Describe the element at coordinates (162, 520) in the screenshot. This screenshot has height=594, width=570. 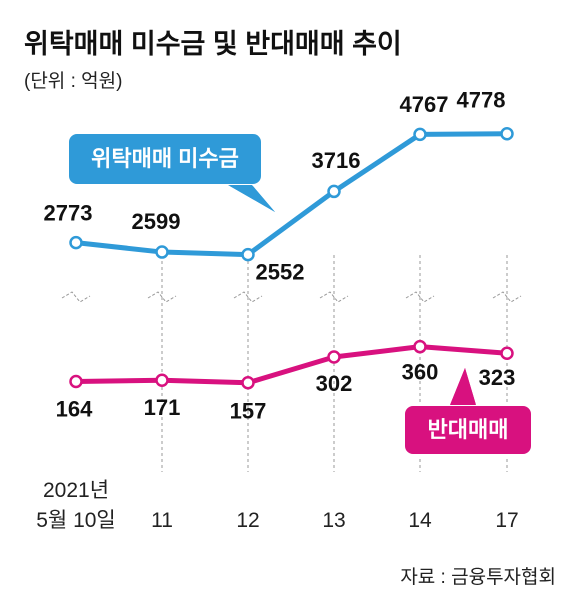
I see `x-tick-label: 11` at that location.